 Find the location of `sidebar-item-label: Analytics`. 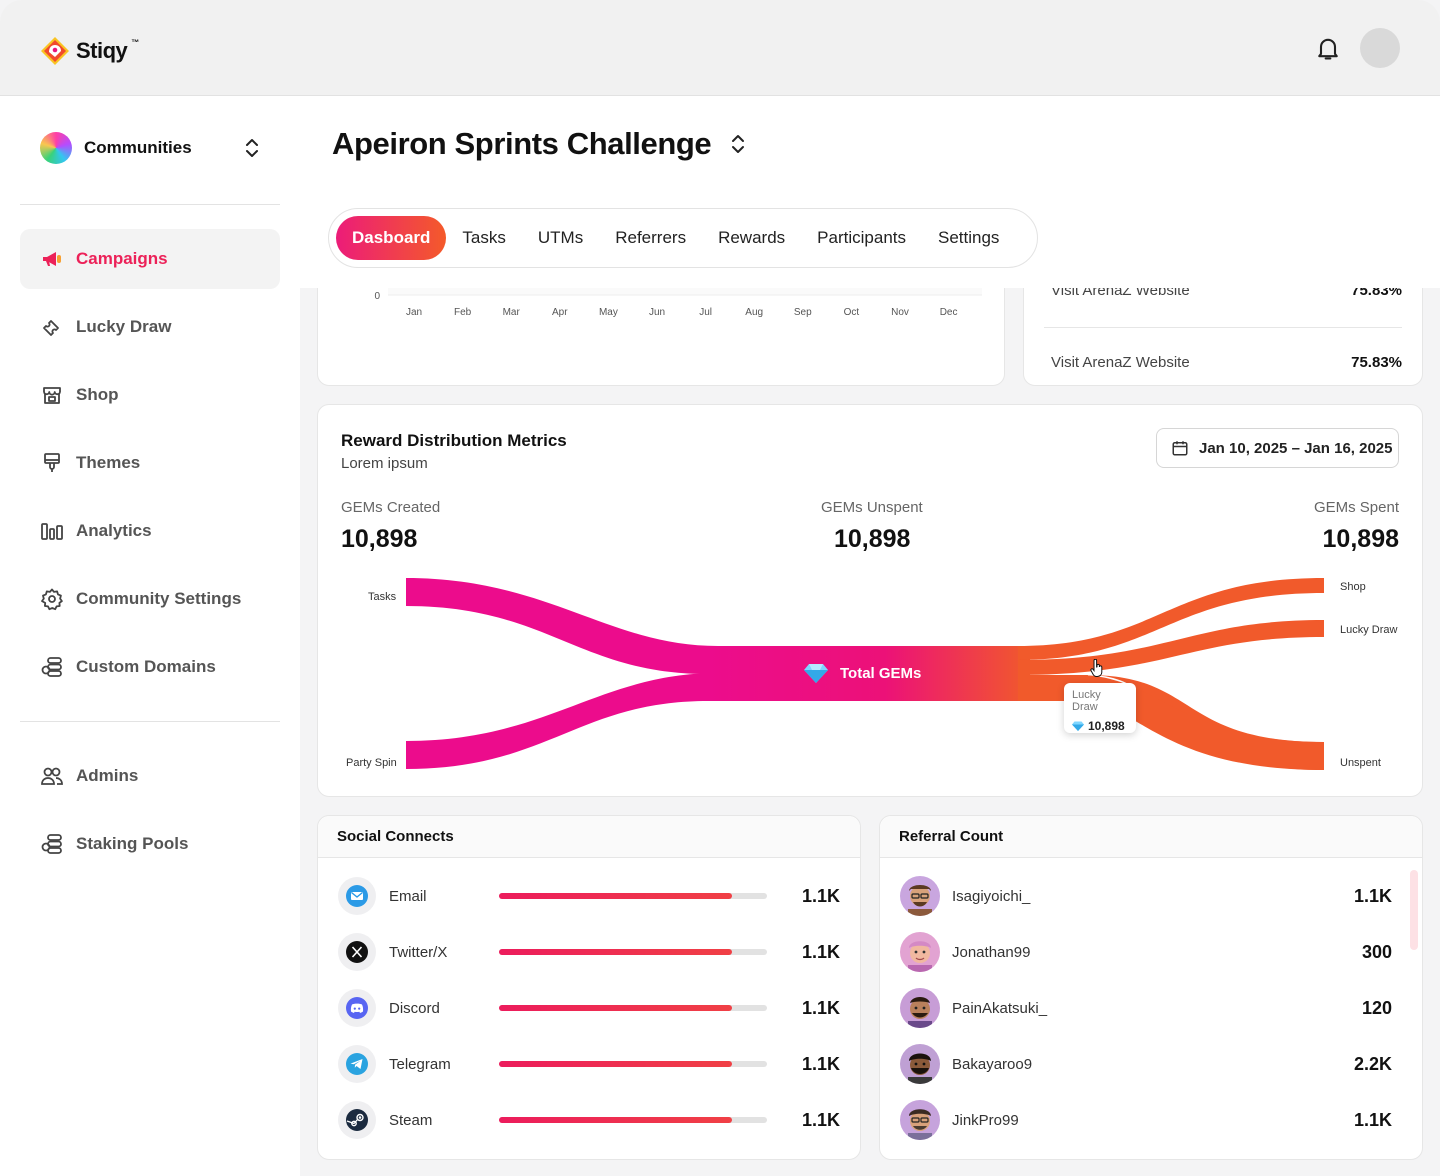

sidebar-item-label: Analytics is located at coordinates (114, 530).